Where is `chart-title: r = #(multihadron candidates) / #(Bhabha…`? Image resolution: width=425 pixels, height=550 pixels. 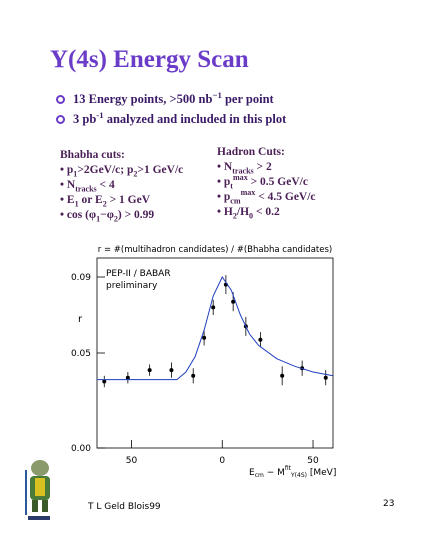
chart-title: r = #(multihadron candidates) / #(Bhabha… is located at coordinates (215, 250).